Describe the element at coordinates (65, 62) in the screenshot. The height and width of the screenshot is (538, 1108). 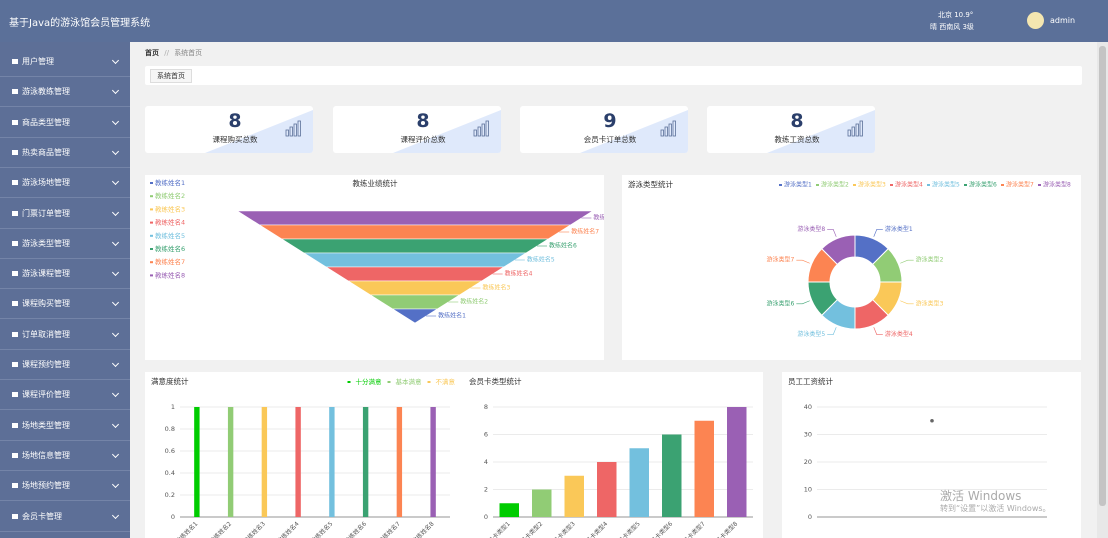
I see `menu-item: 用户管理` at that location.